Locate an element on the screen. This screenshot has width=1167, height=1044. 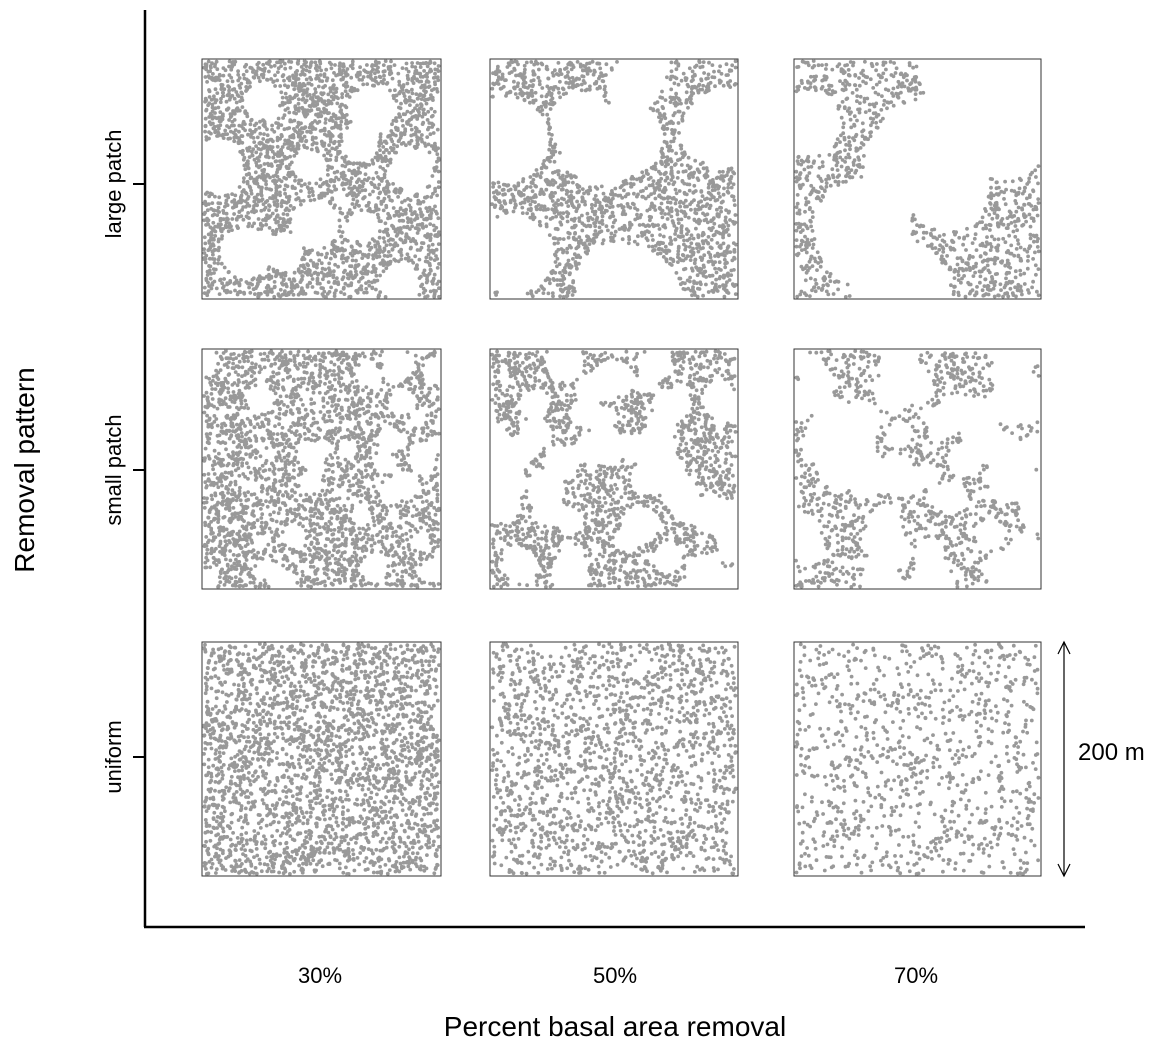
panel-large-patch-50pct is located at coordinates (614, 179).